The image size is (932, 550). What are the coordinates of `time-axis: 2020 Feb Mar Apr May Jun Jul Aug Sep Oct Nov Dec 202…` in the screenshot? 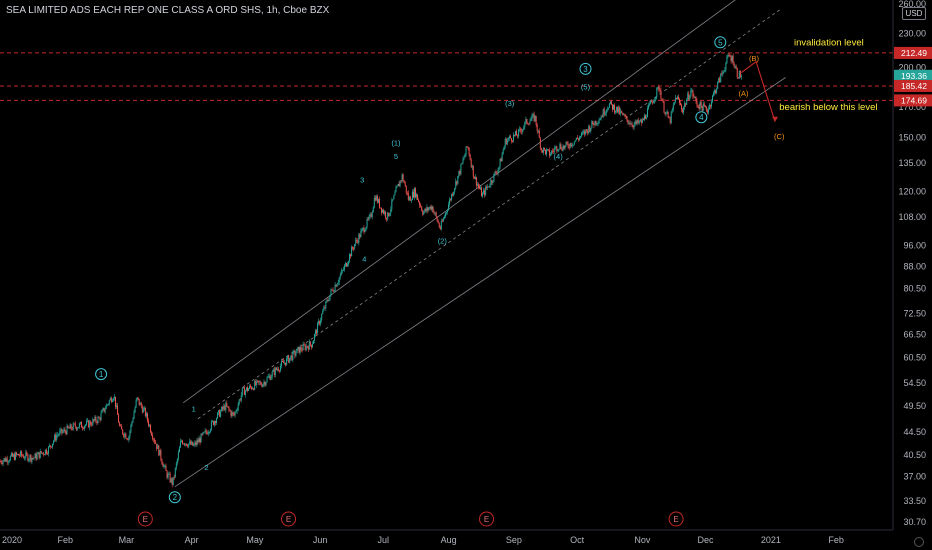 It's located at (446, 537).